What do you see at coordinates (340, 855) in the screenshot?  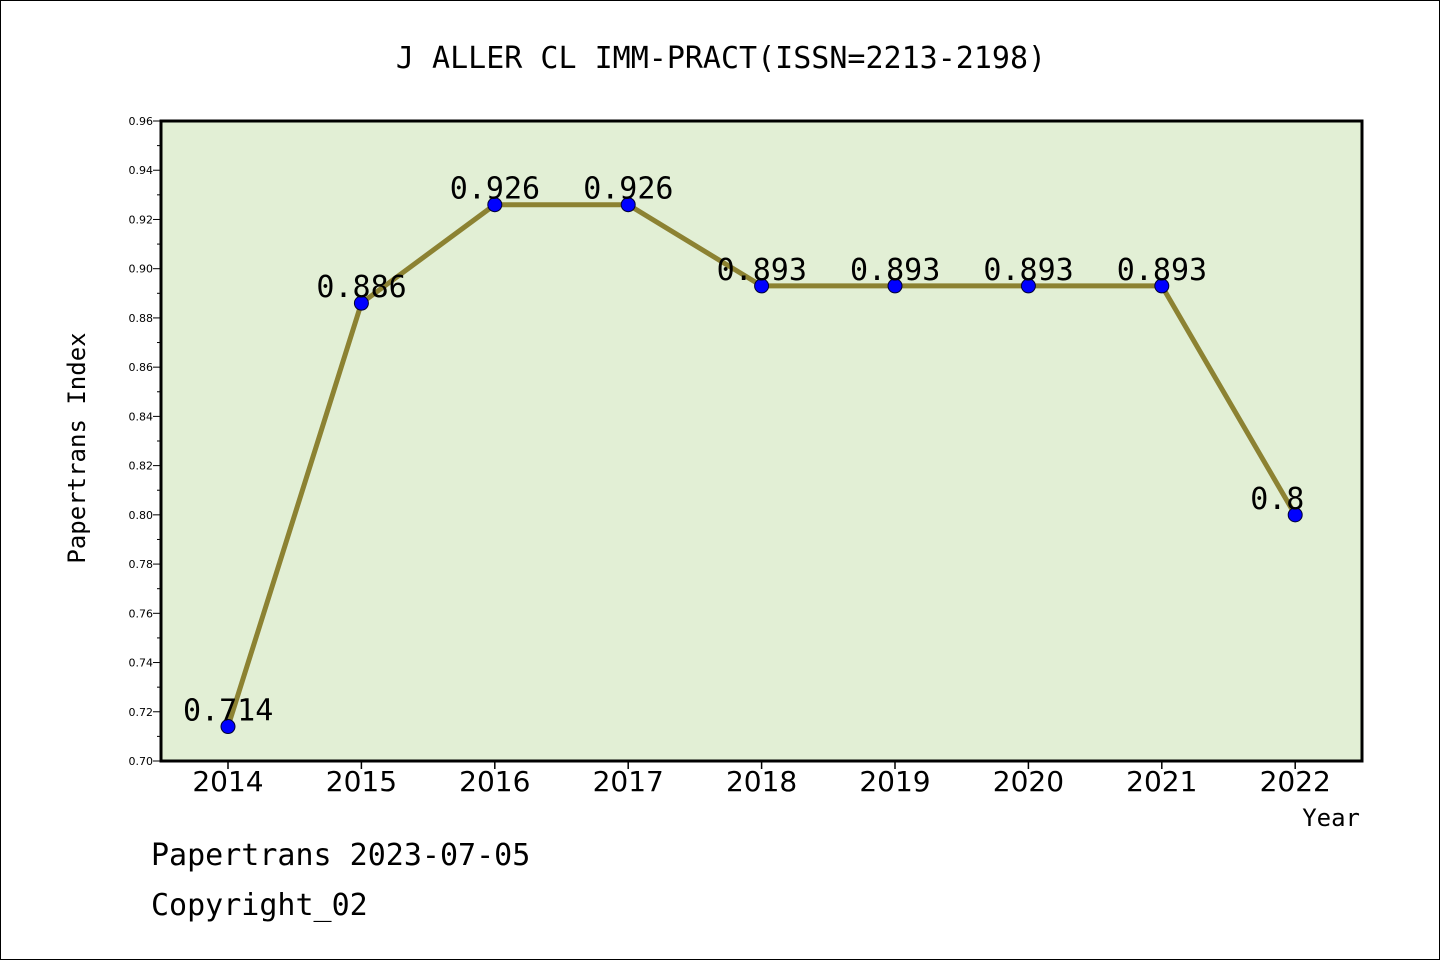 I see `footer-date-line: Papertrans 2023-07-05` at bounding box center [340, 855].